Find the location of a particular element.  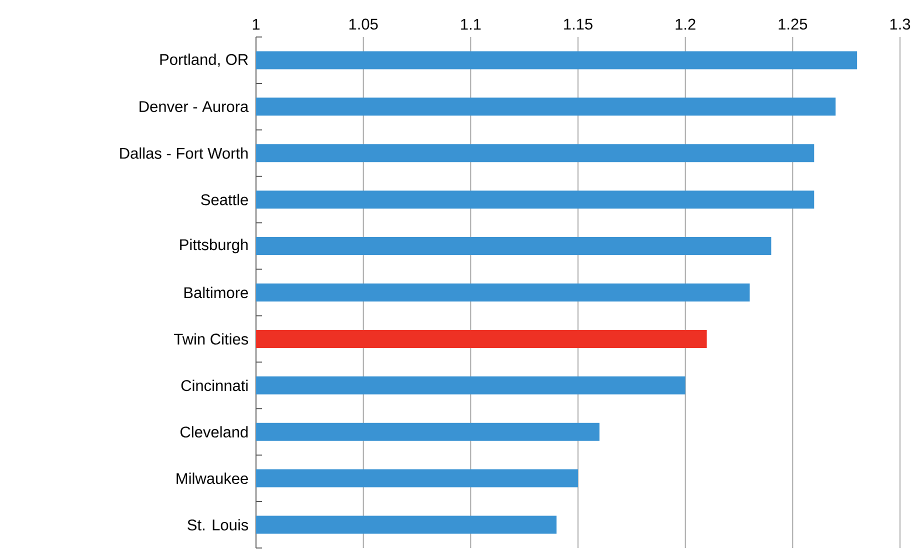

x-tick-label: 1.15 is located at coordinates (578, 24).